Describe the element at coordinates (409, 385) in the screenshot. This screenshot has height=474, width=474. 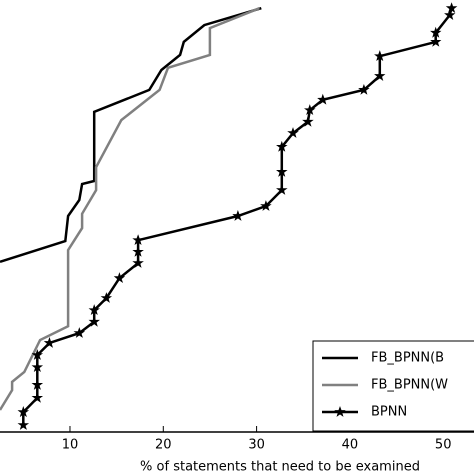
I see `legend-label: FB_BPNN(W` at that location.